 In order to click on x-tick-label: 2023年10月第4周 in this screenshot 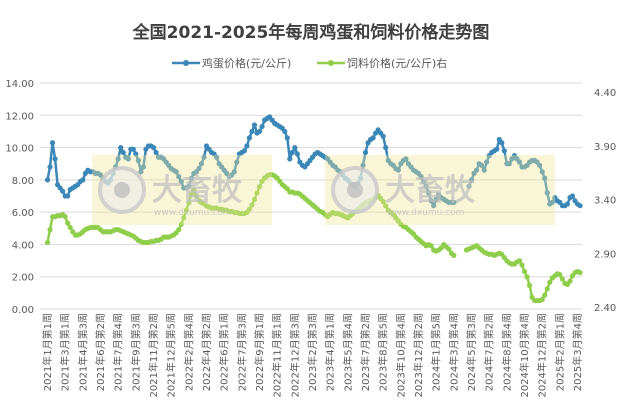, I will do `click(400, 355)`.